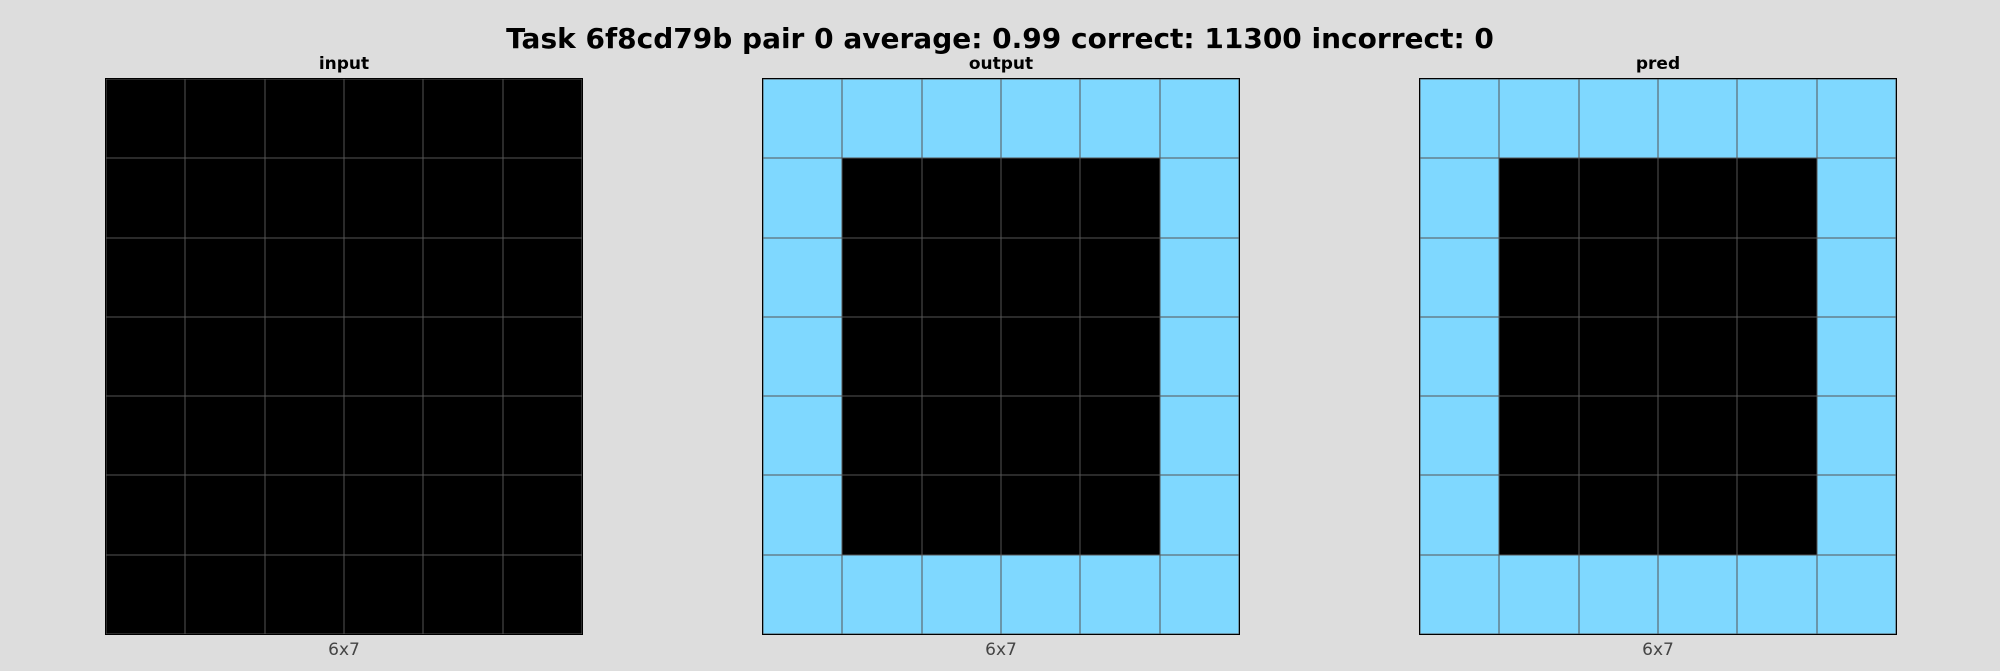  Describe the element at coordinates (146, 515) in the screenshot. I see `input-cell-r5-c0` at that location.